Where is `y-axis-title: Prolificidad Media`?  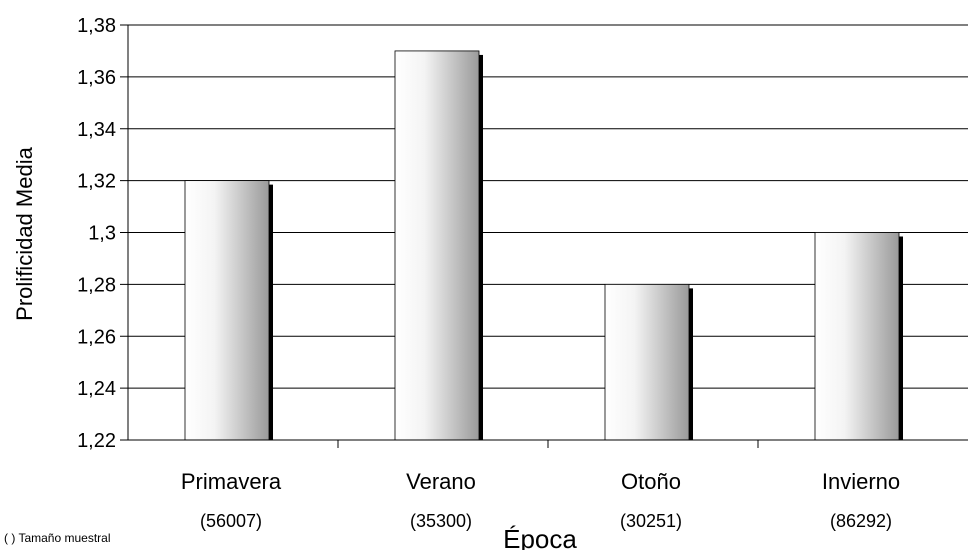 y-axis-title: Prolificidad Media is located at coordinates (24, 233).